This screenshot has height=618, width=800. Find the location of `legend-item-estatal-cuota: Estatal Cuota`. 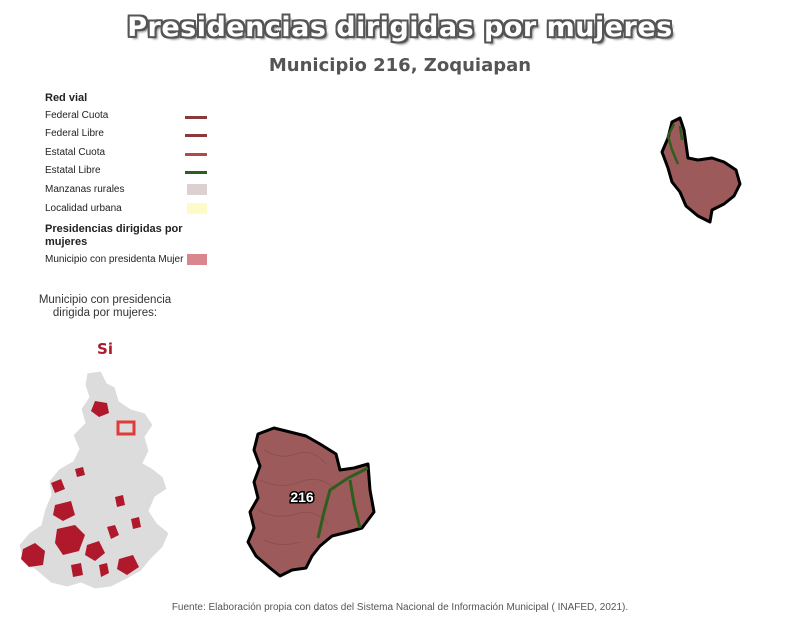

legend-item-estatal-cuota: Estatal Cuota is located at coordinates (127, 154).